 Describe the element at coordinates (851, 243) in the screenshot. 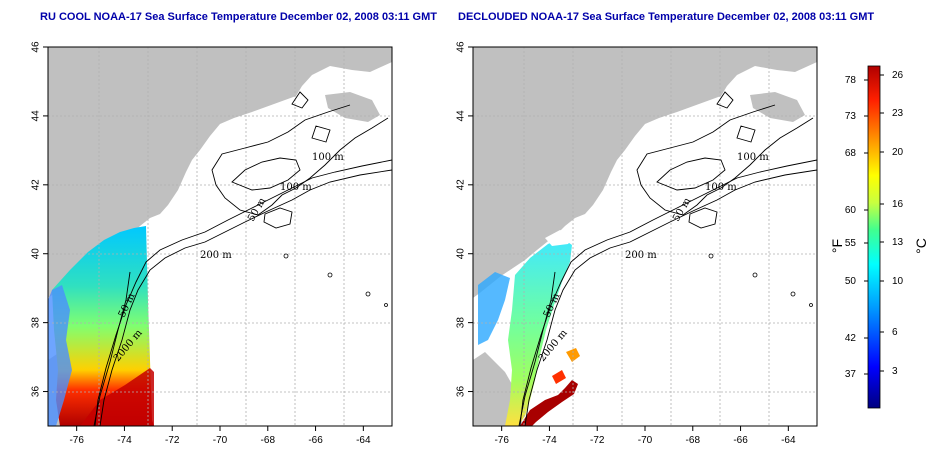

I see `fahrenheit-tick-label: 55` at that location.